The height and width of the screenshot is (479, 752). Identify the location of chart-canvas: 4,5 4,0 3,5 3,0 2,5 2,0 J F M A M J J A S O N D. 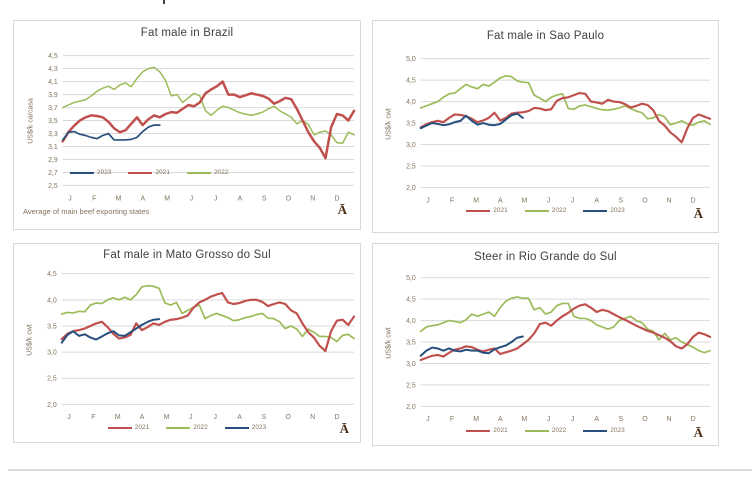
(201, 346).